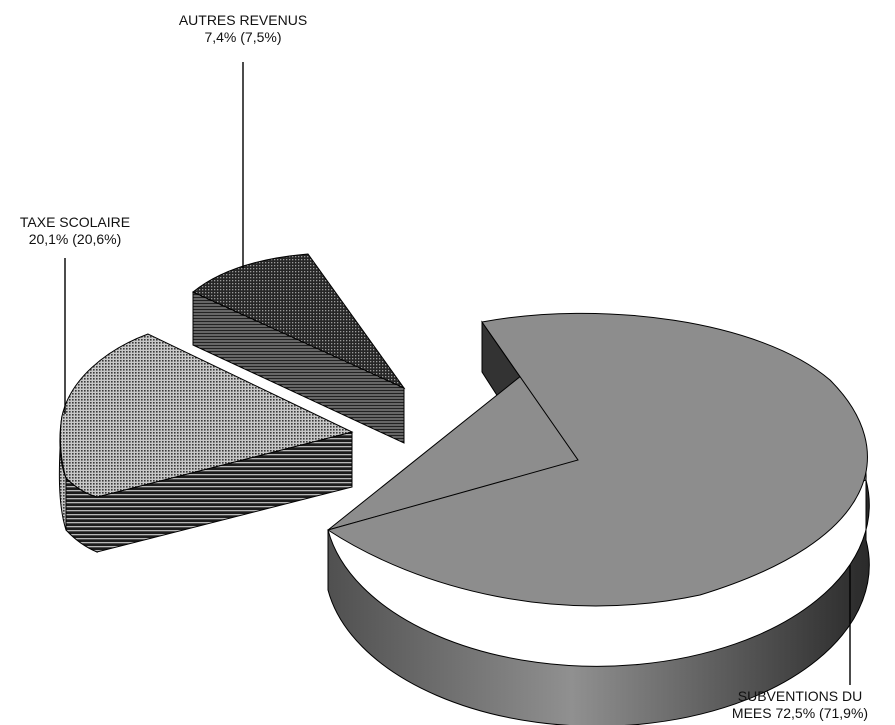  I want to click on label-subventions-name: SUBVENTIONS DU, so click(800, 696).